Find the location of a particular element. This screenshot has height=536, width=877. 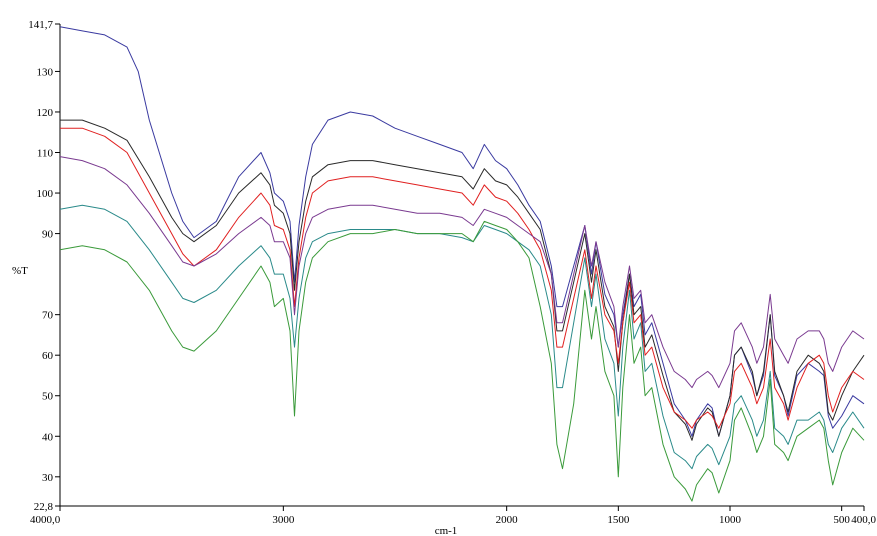

x-ticks: 4000,0 3000 2000 1500 1000 500 400,0 is located at coordinates (453, 516).